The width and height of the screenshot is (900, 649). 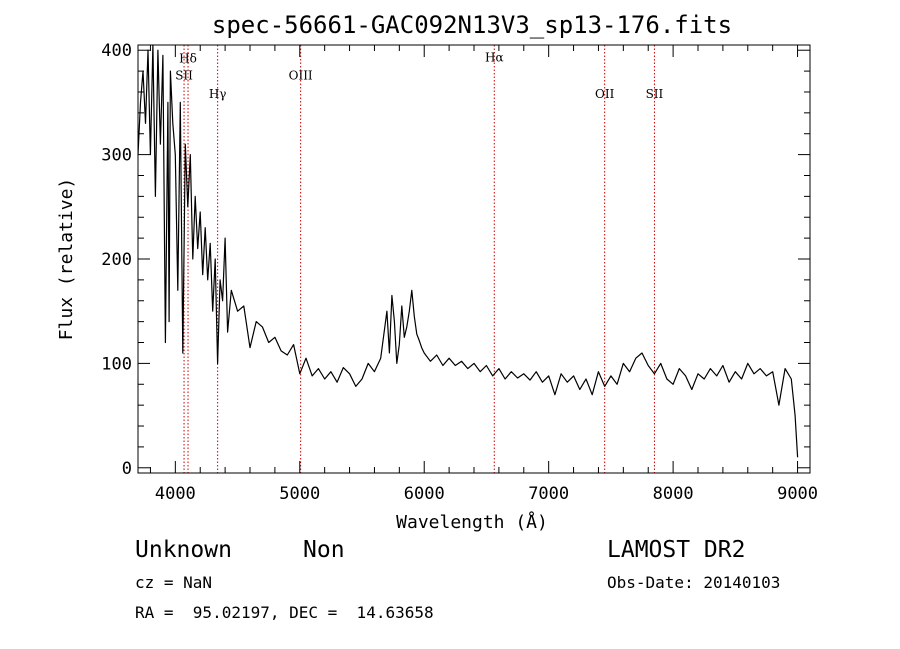 I want to click on observation-date: Obs-Date: 20140103, so click(x=694, y=582).